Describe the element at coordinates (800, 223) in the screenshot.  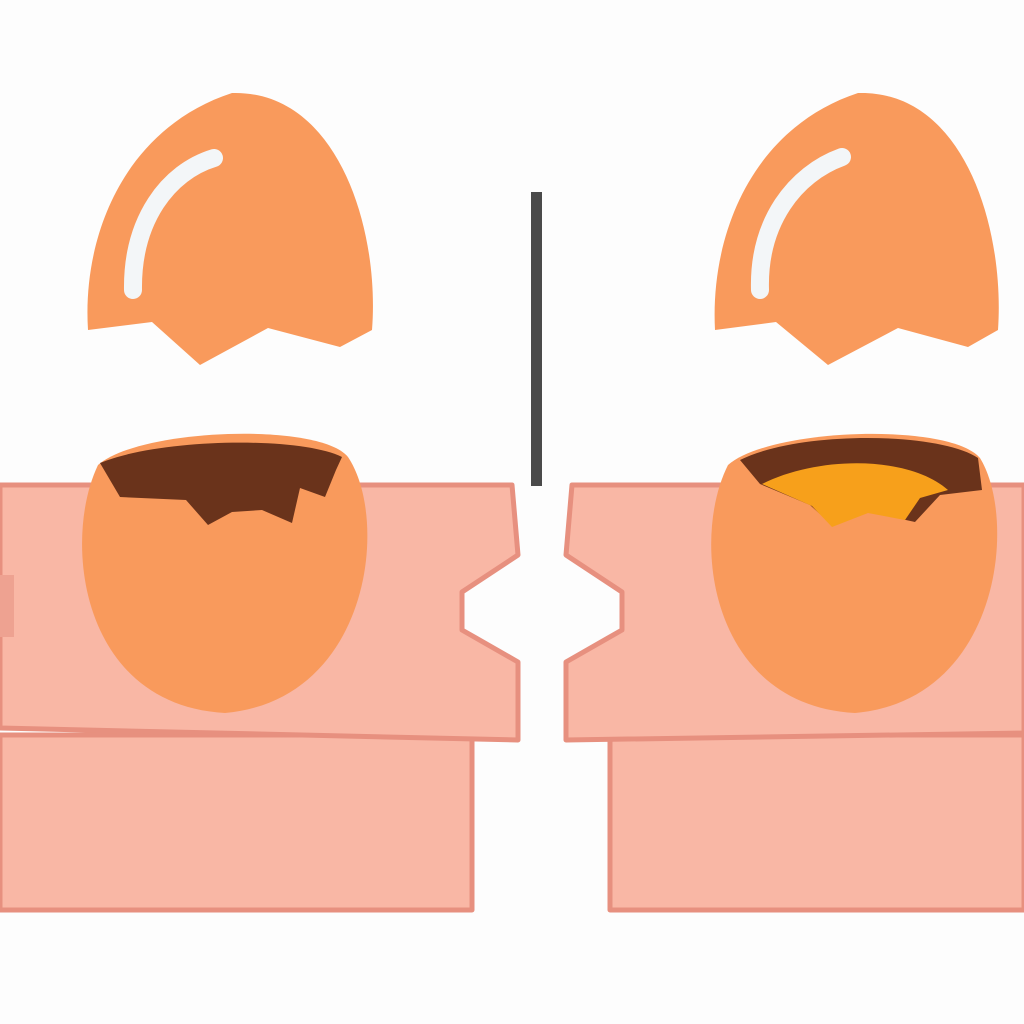
I see `right-cap-highlight` at that location.